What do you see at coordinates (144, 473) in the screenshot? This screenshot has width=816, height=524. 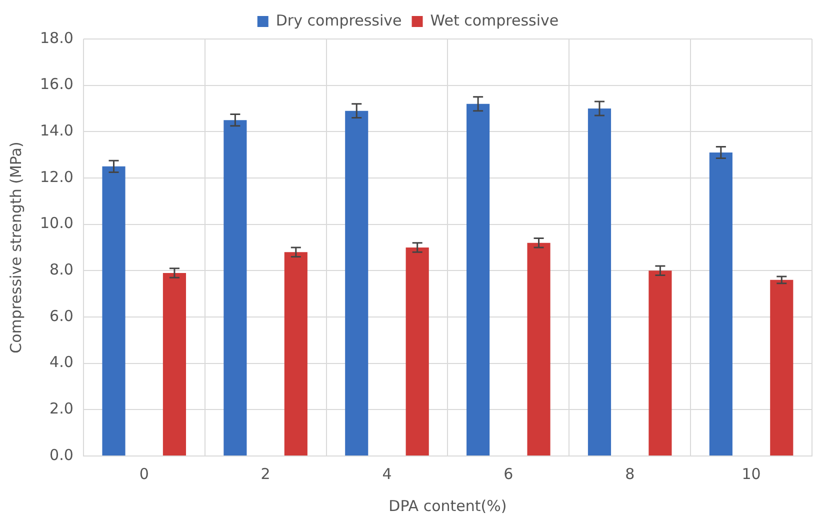 I see `x-tick-label: 0` at bounding box center [144, 473].